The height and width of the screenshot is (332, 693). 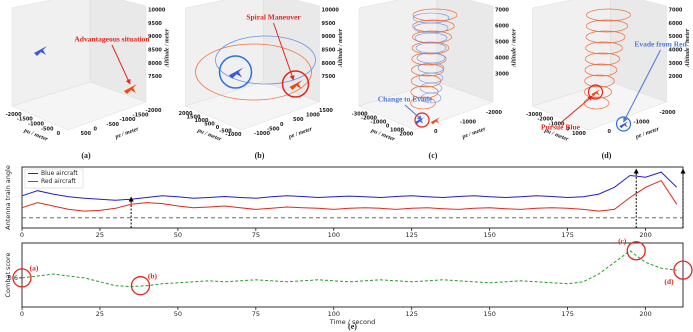 I want to click on z-tick-label: 8500, so click(x=155, y=51).